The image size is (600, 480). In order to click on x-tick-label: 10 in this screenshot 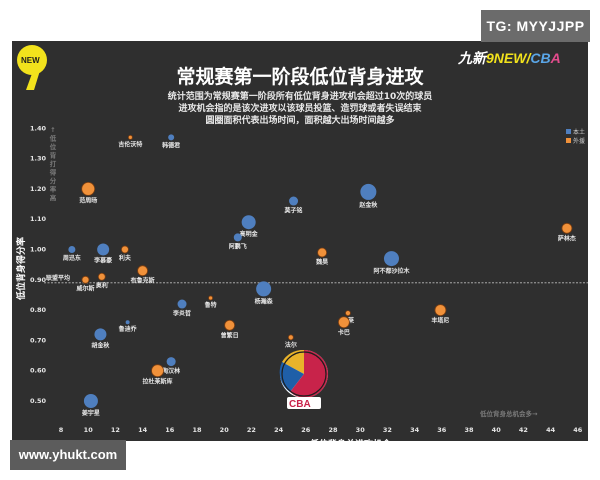, I will do `click(89, 430)`.